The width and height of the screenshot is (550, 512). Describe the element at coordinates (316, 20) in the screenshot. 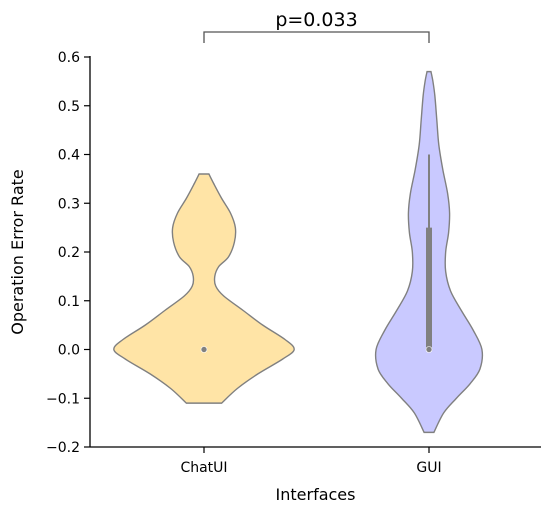

I see `significance-annotation: p=0.033` at that location.